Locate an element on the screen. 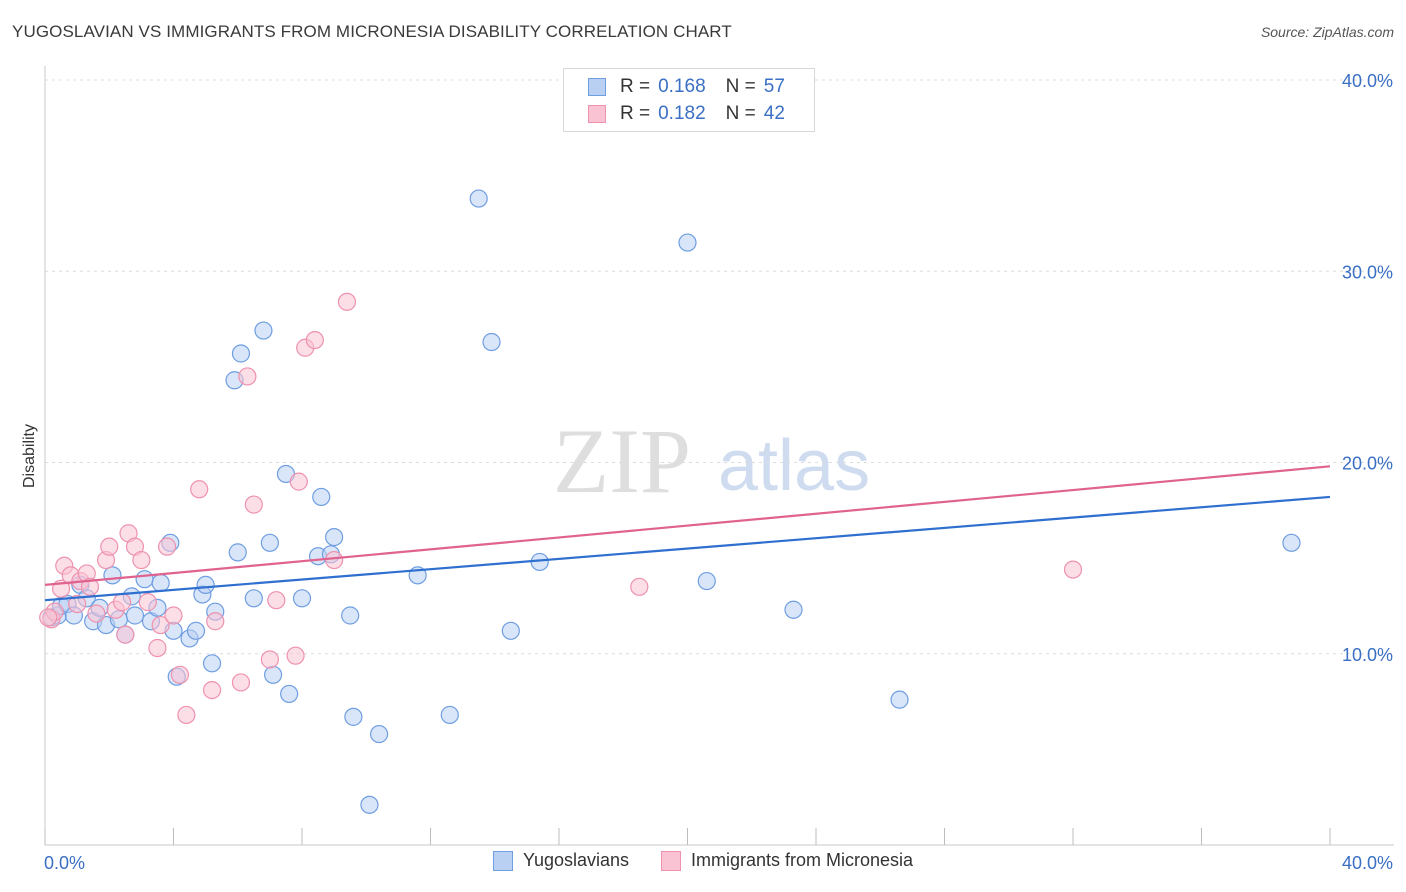  x-tick-labels: 0.0% 40.0% is located at coordinates (718, 863).